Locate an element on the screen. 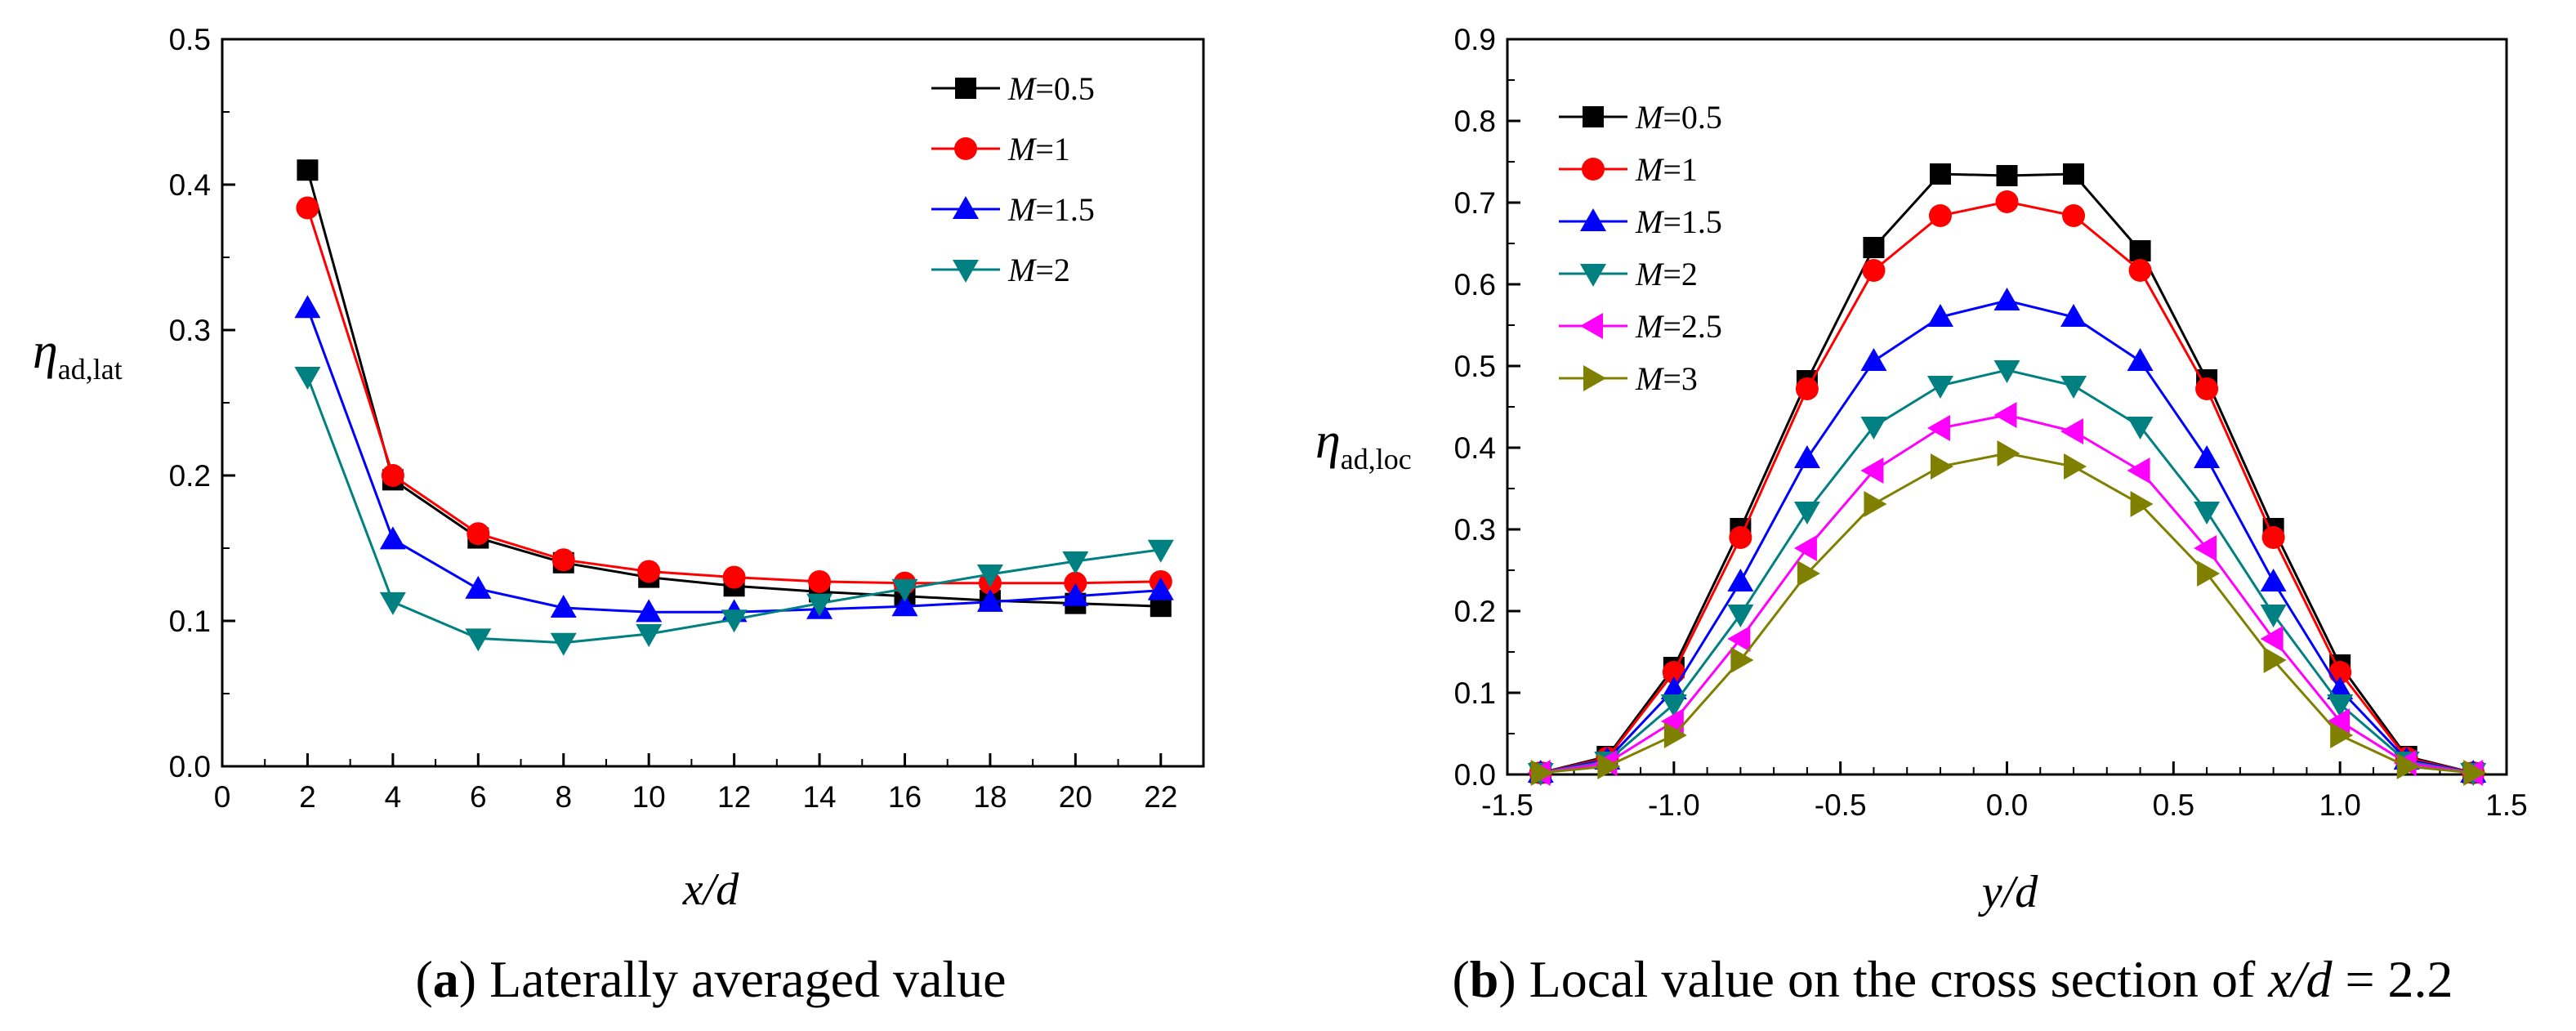 The image size is (2576, 1031). x-tick-label: 1.0 is located at coordinates (2340, 805).